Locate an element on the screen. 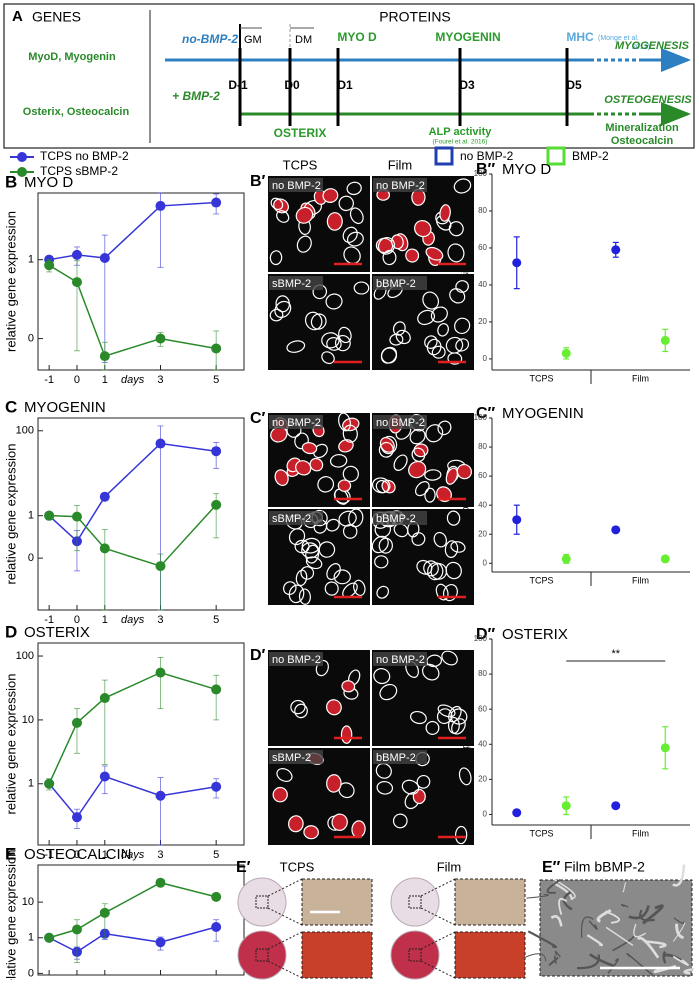 The height and width of the screenshot is (985, 699). sem-image is located at coordinates (616, 928).